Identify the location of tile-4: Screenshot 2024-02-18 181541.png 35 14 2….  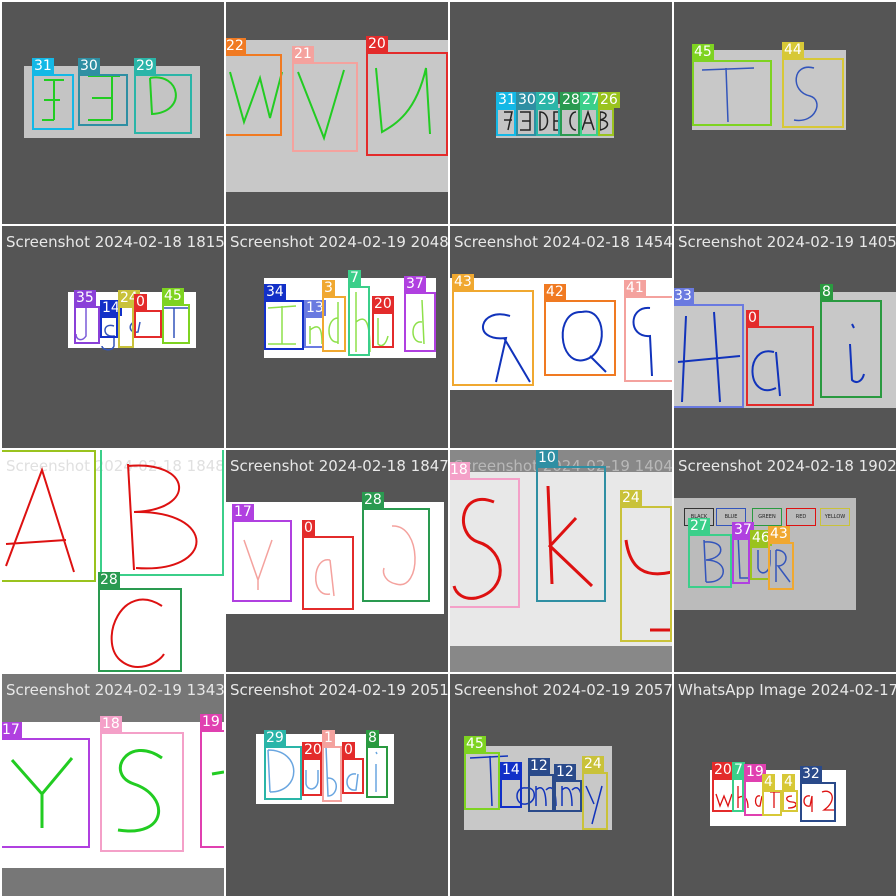
(113, 337).